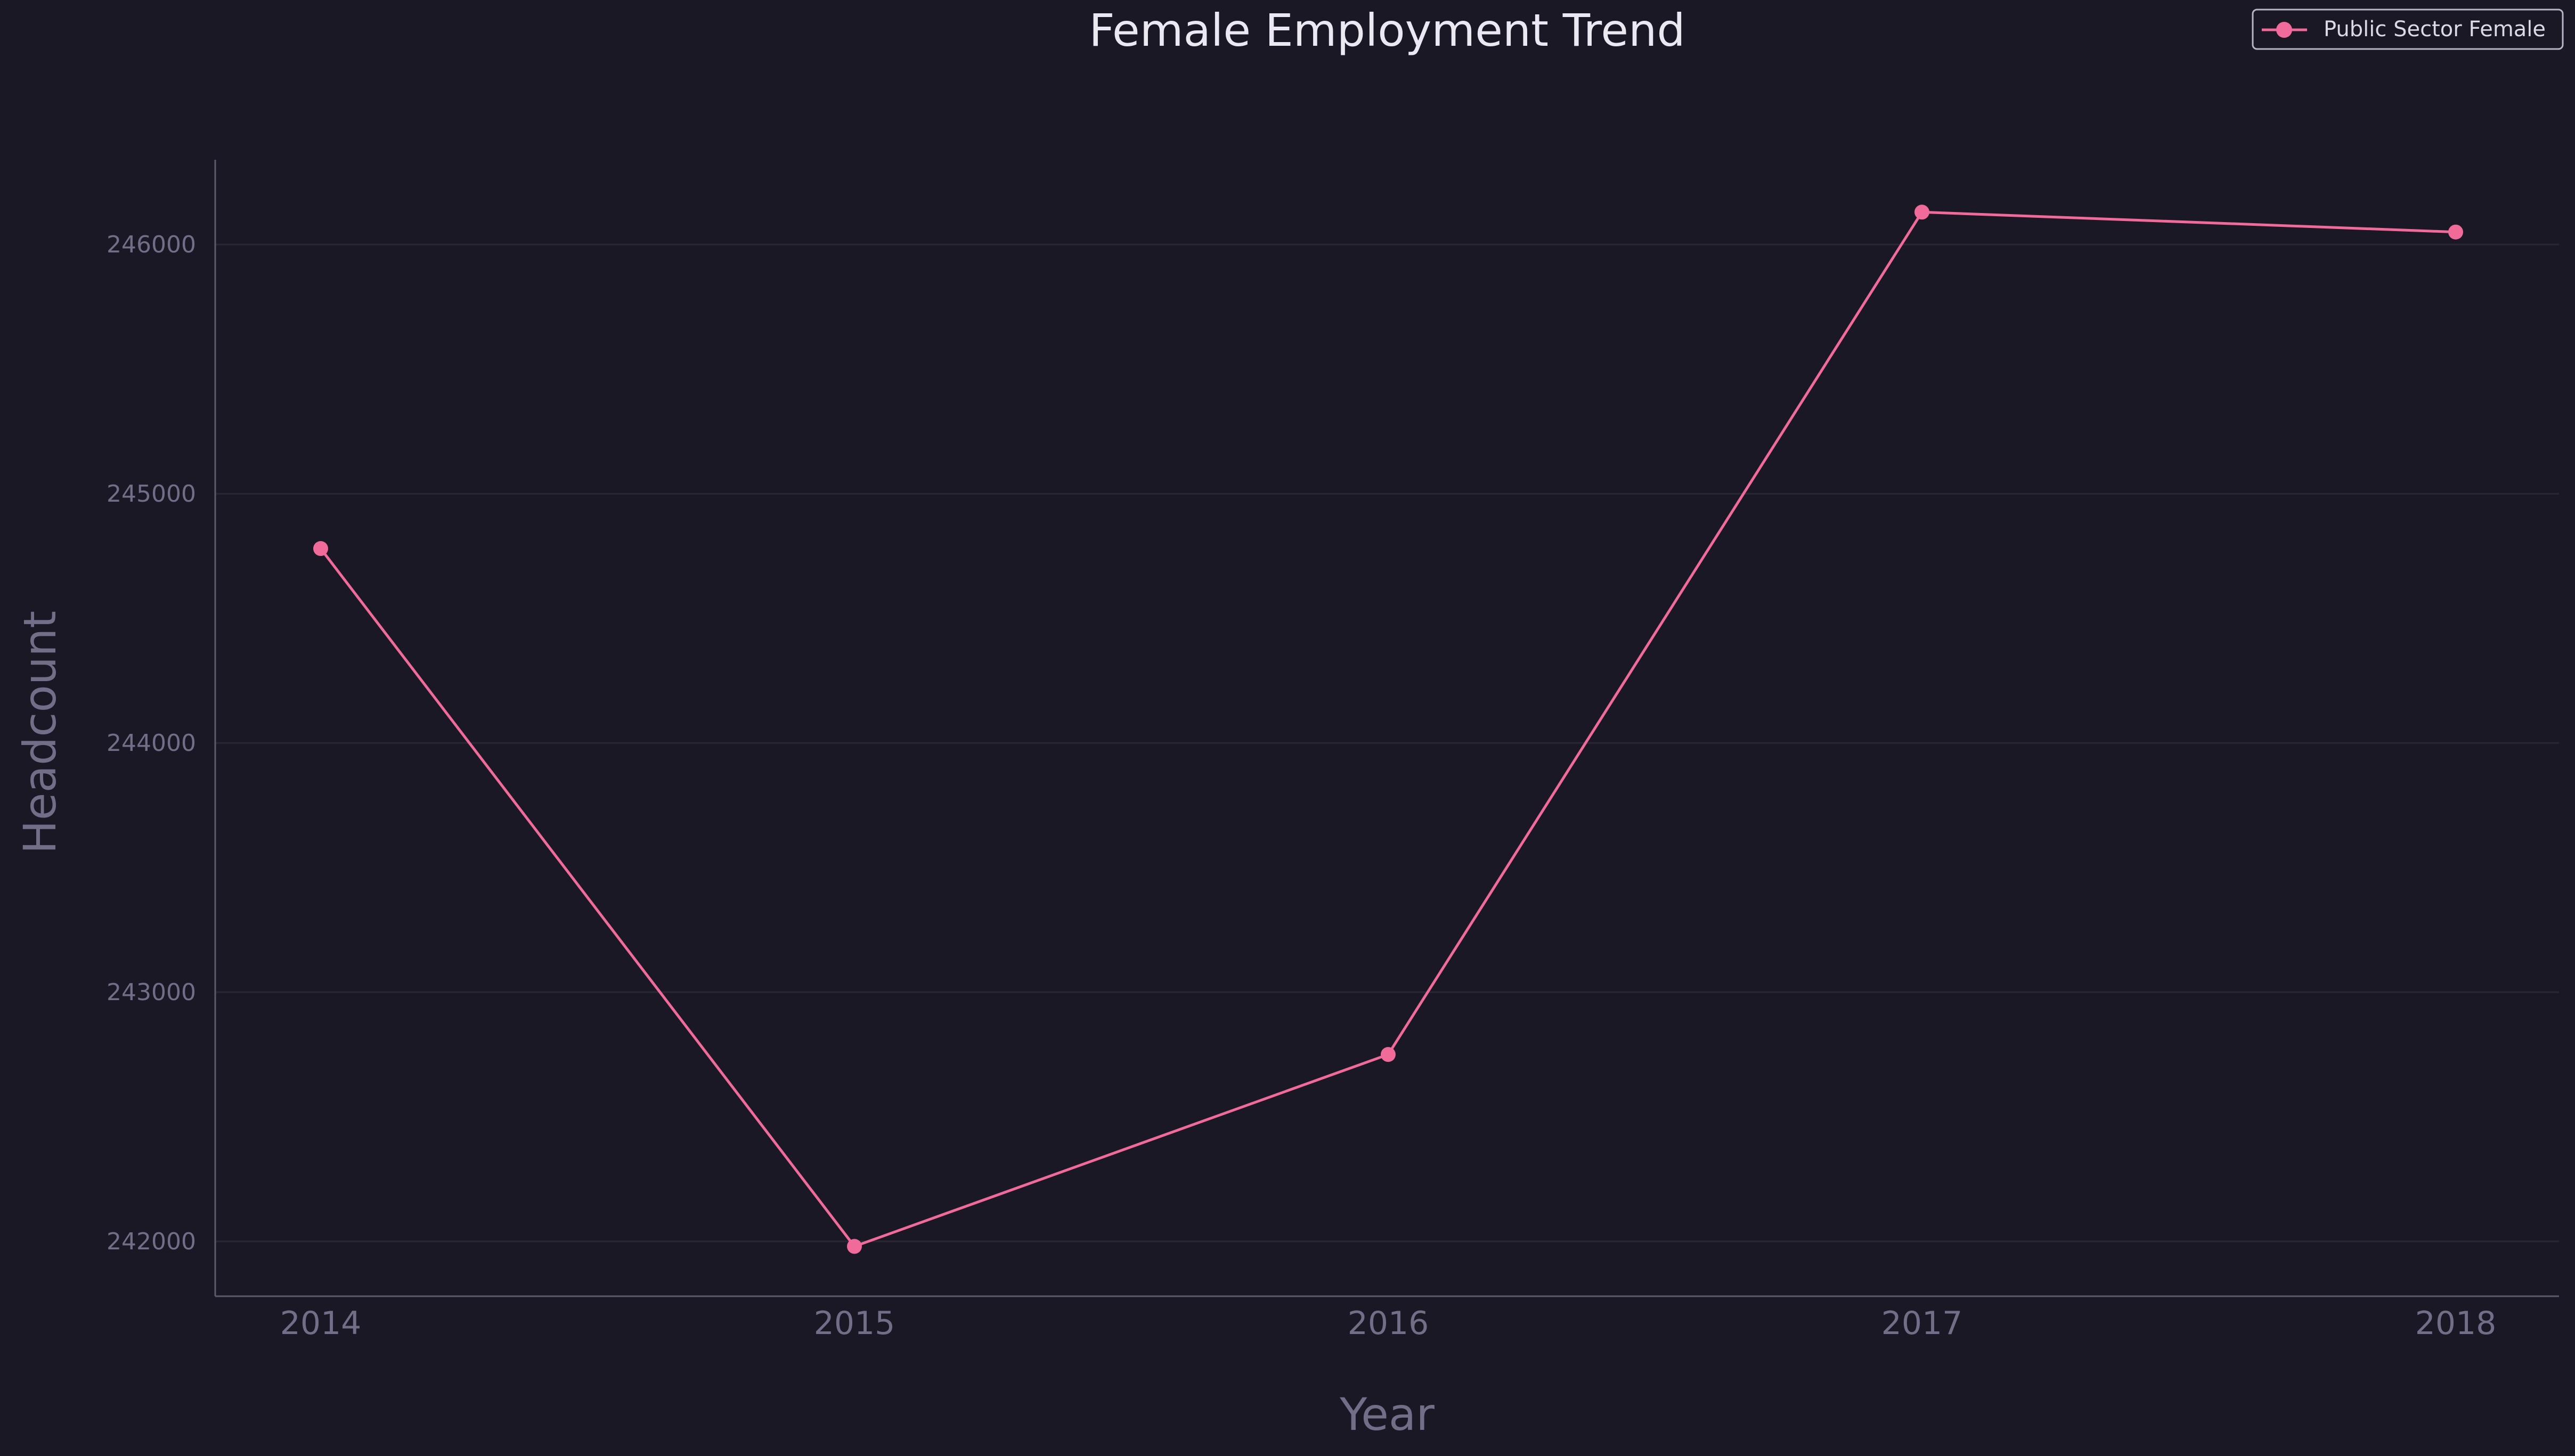  I want to click on y-tick-label: 245000, so click(151, 494).